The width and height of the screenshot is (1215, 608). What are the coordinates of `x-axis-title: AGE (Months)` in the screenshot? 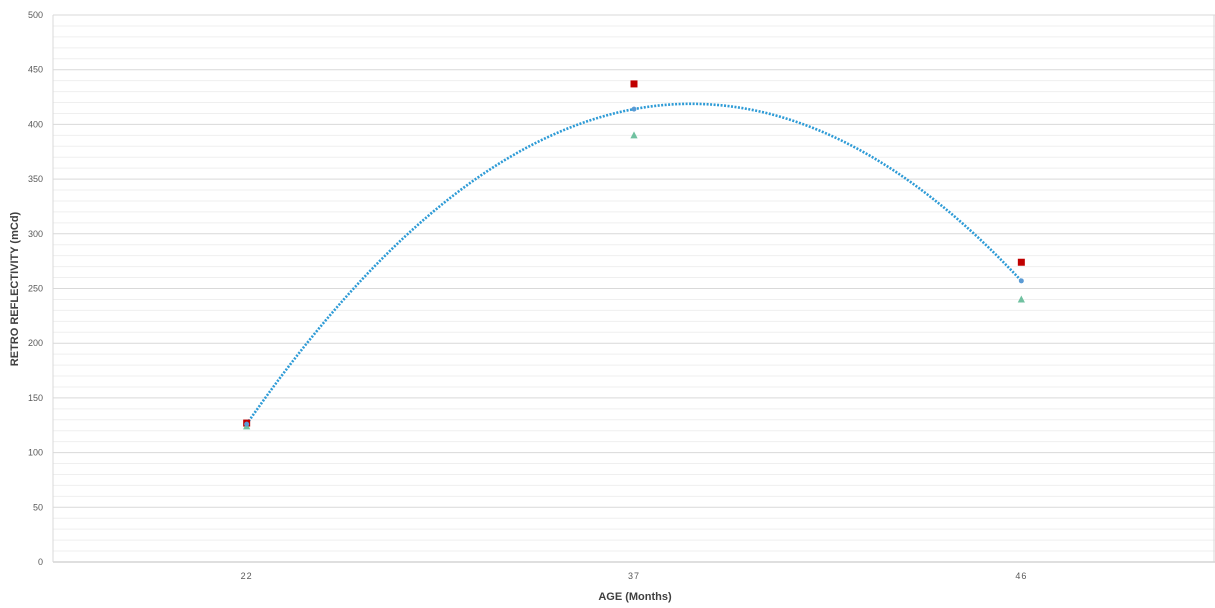 It's located at (635, 597).